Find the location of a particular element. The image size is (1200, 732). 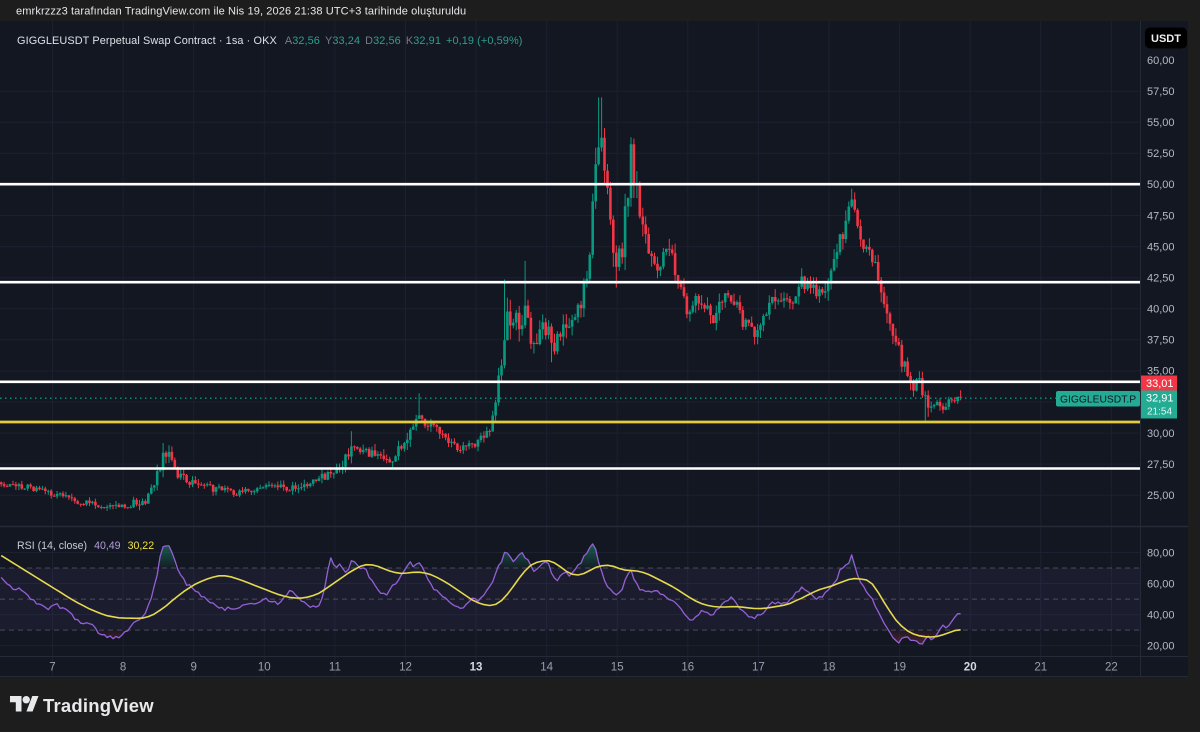

svg-text: 47,50 is located at coordinates (1161, 216).